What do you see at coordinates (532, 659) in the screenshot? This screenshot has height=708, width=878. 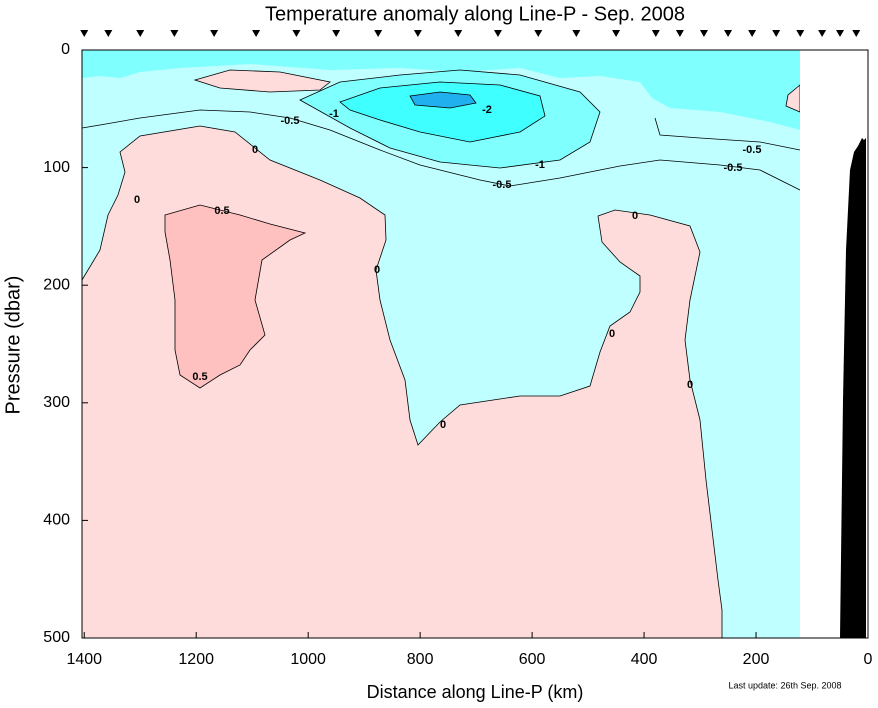 I see `x-tick-label: 600` at bounding box center [532, 659].